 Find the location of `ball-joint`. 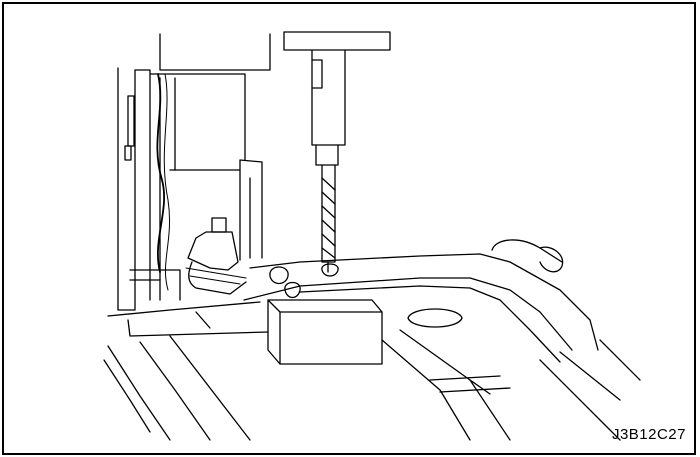

ball-joint is located at coordinates (216, 256).